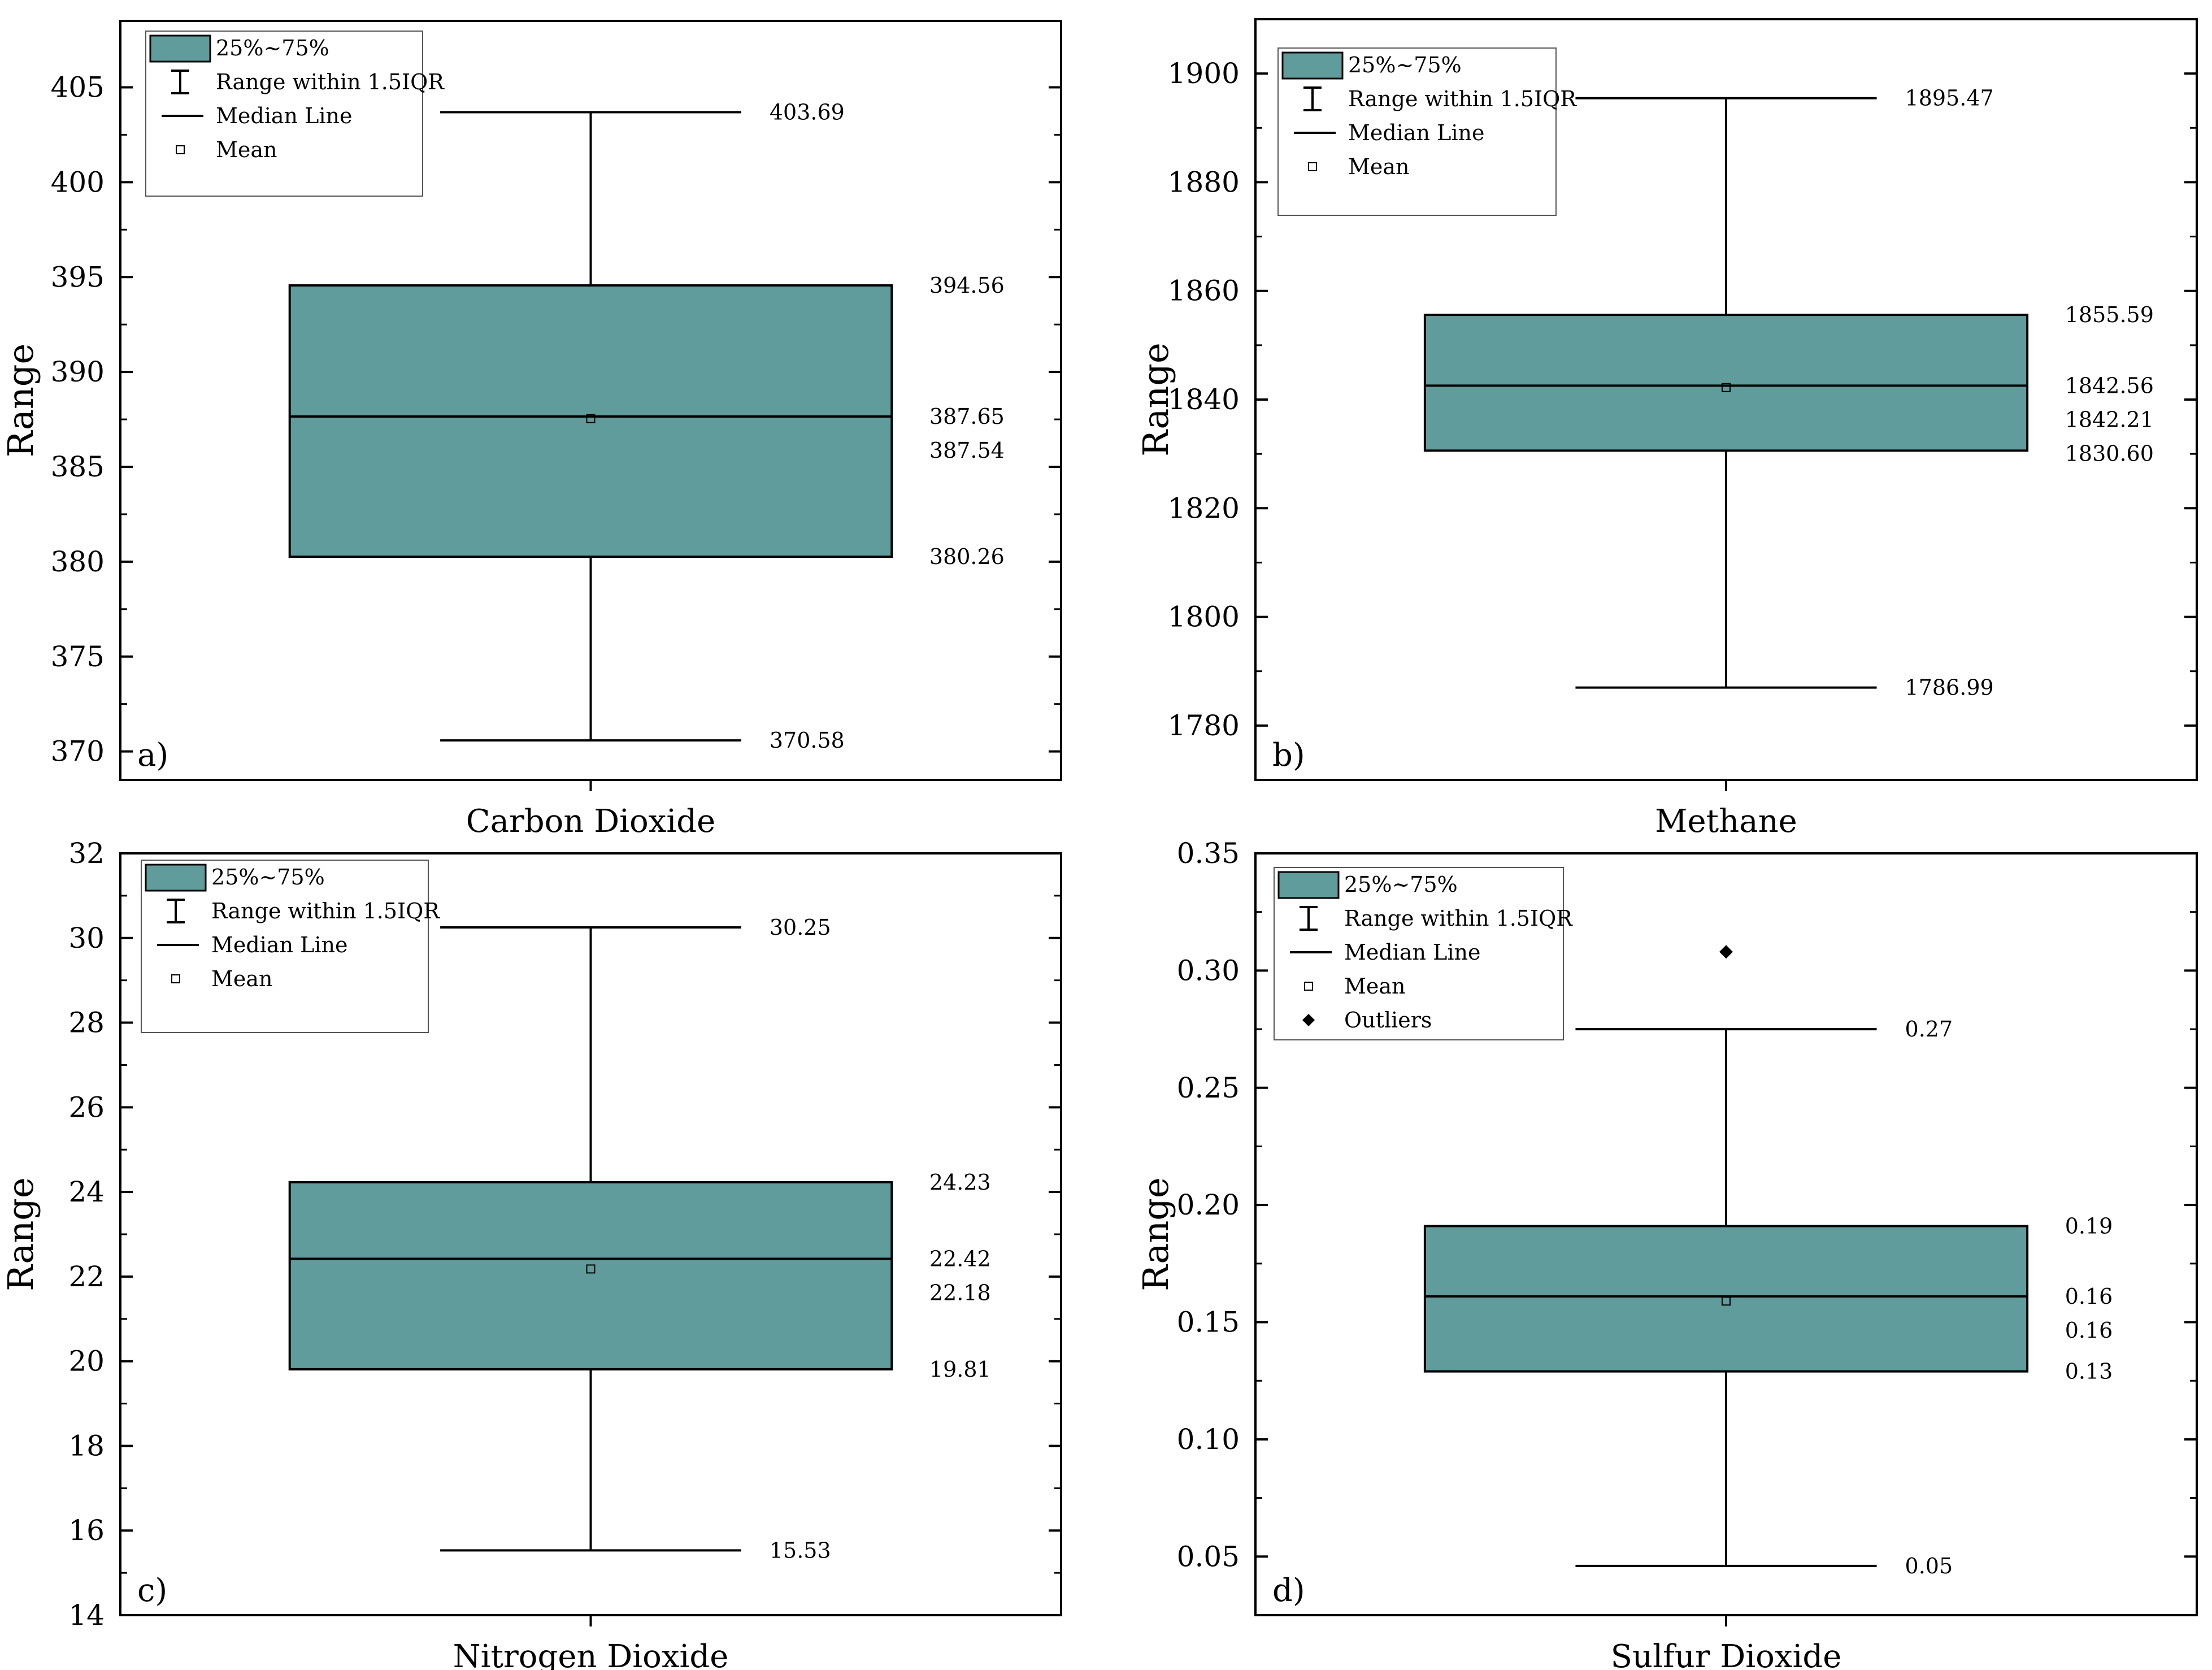  What do you see at coordinates (152, 1590) in the screenshot?
I see `panel-letter: c)` at bounding box center [152, 1590].